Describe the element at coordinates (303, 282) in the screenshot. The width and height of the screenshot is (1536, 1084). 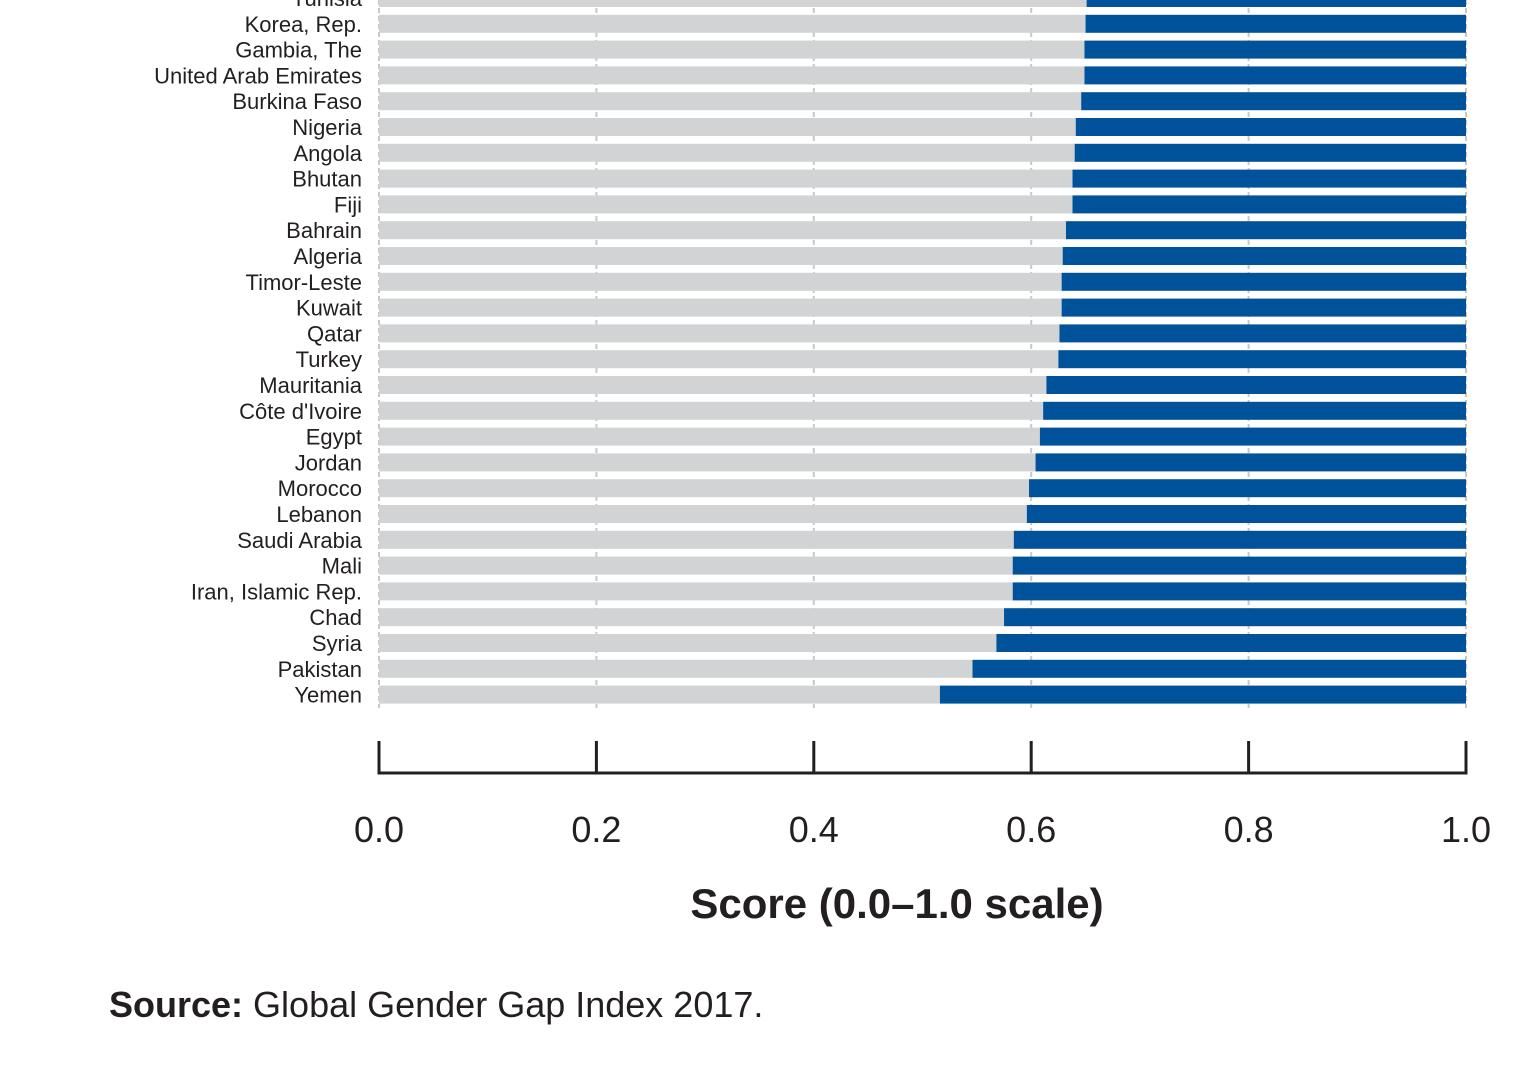
I see `category-label: Timor-Leste` at that location.